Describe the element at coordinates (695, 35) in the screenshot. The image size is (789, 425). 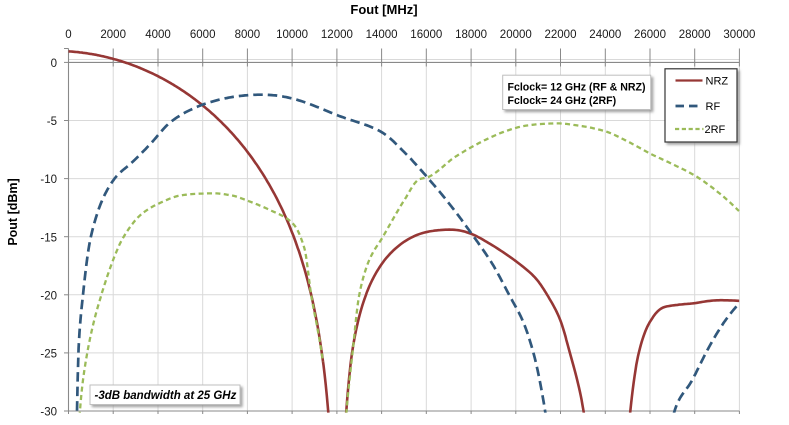
I see `svg-text: 28000` at that location.